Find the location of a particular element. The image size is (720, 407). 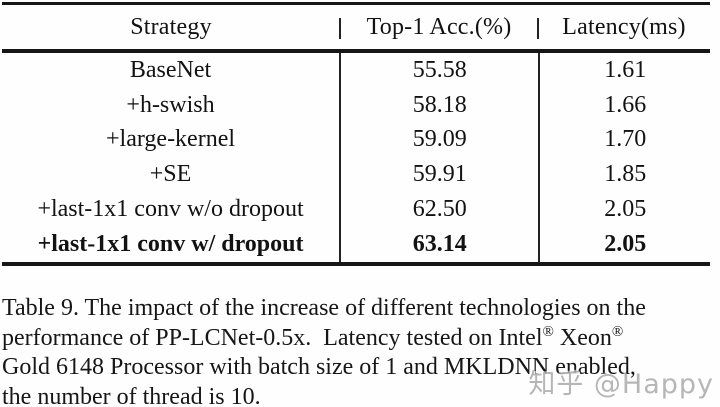

table-header-row: Strategy Top-1 Acc.(%) Latency(ms) is located at coordinates (356, 27).